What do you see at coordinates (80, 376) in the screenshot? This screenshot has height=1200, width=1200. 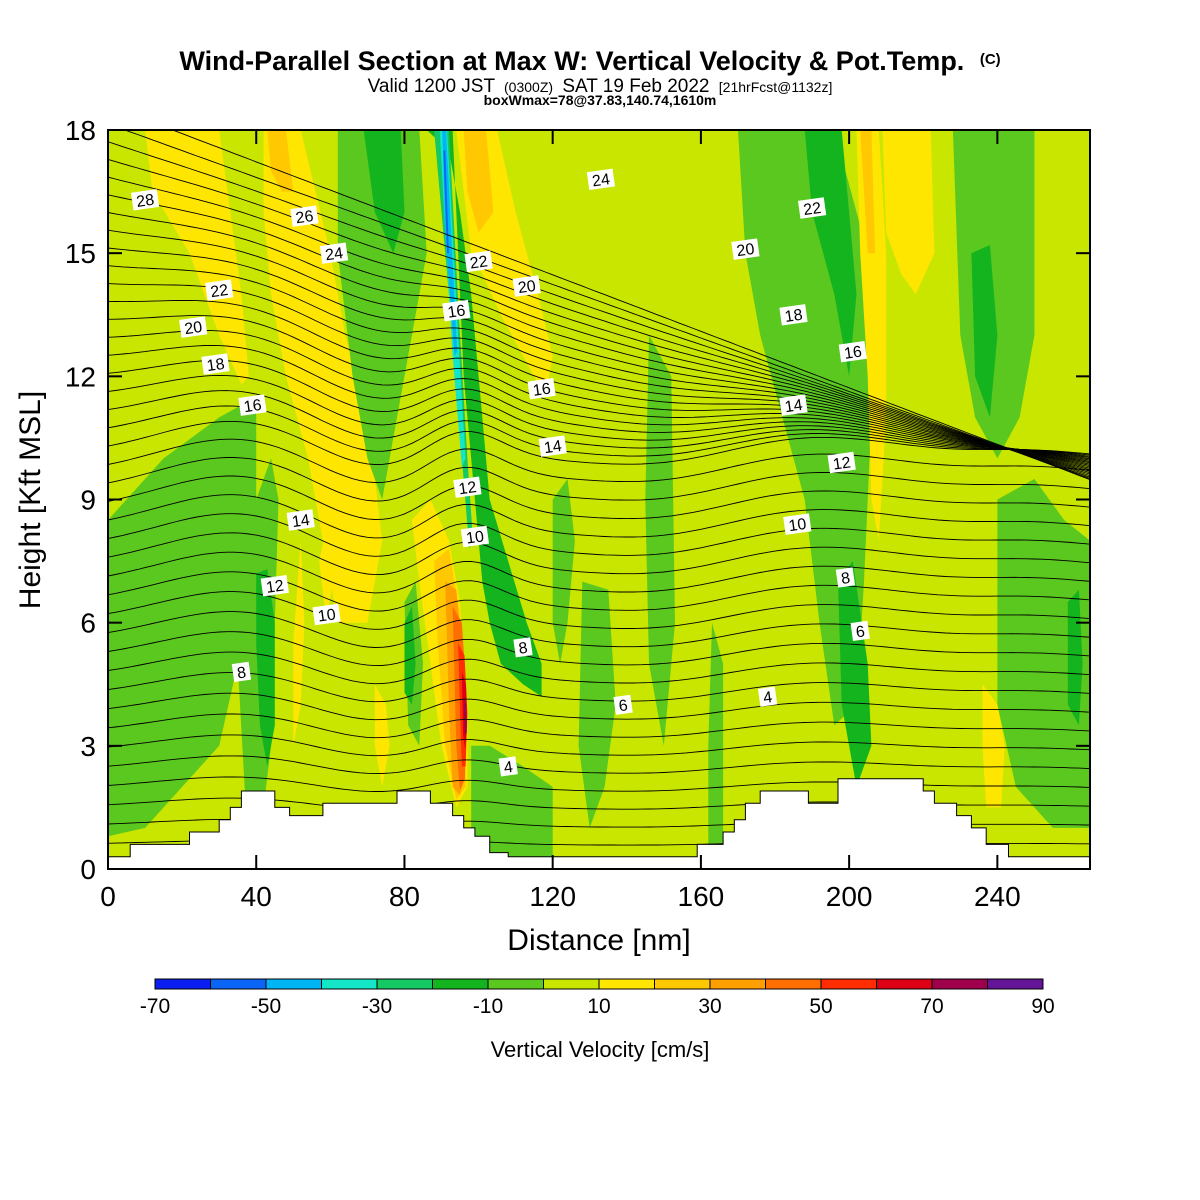 I see `y-tick-label-4: 12` at bounding box center [80, 376].